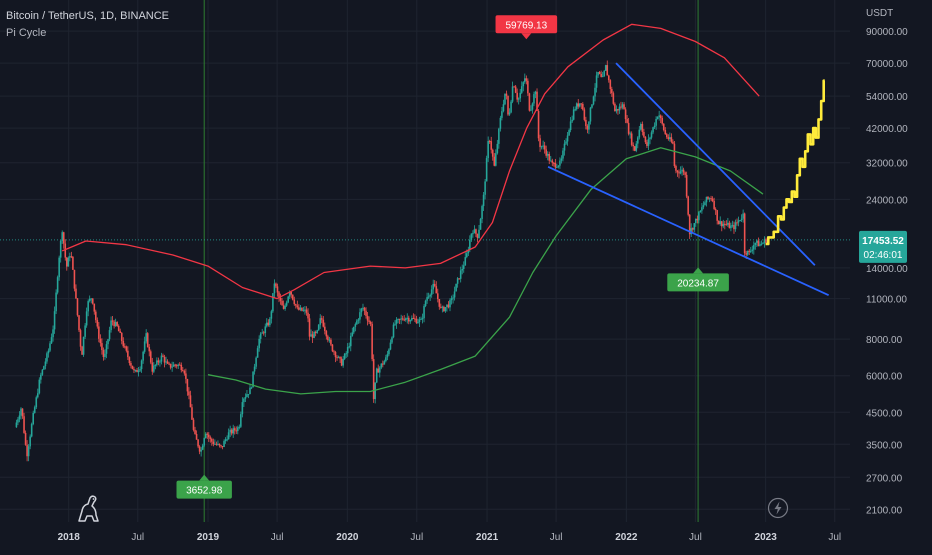  Describe the element at coordinates (778, 508) in the screenshot. I see `lightning-icon` at that location.